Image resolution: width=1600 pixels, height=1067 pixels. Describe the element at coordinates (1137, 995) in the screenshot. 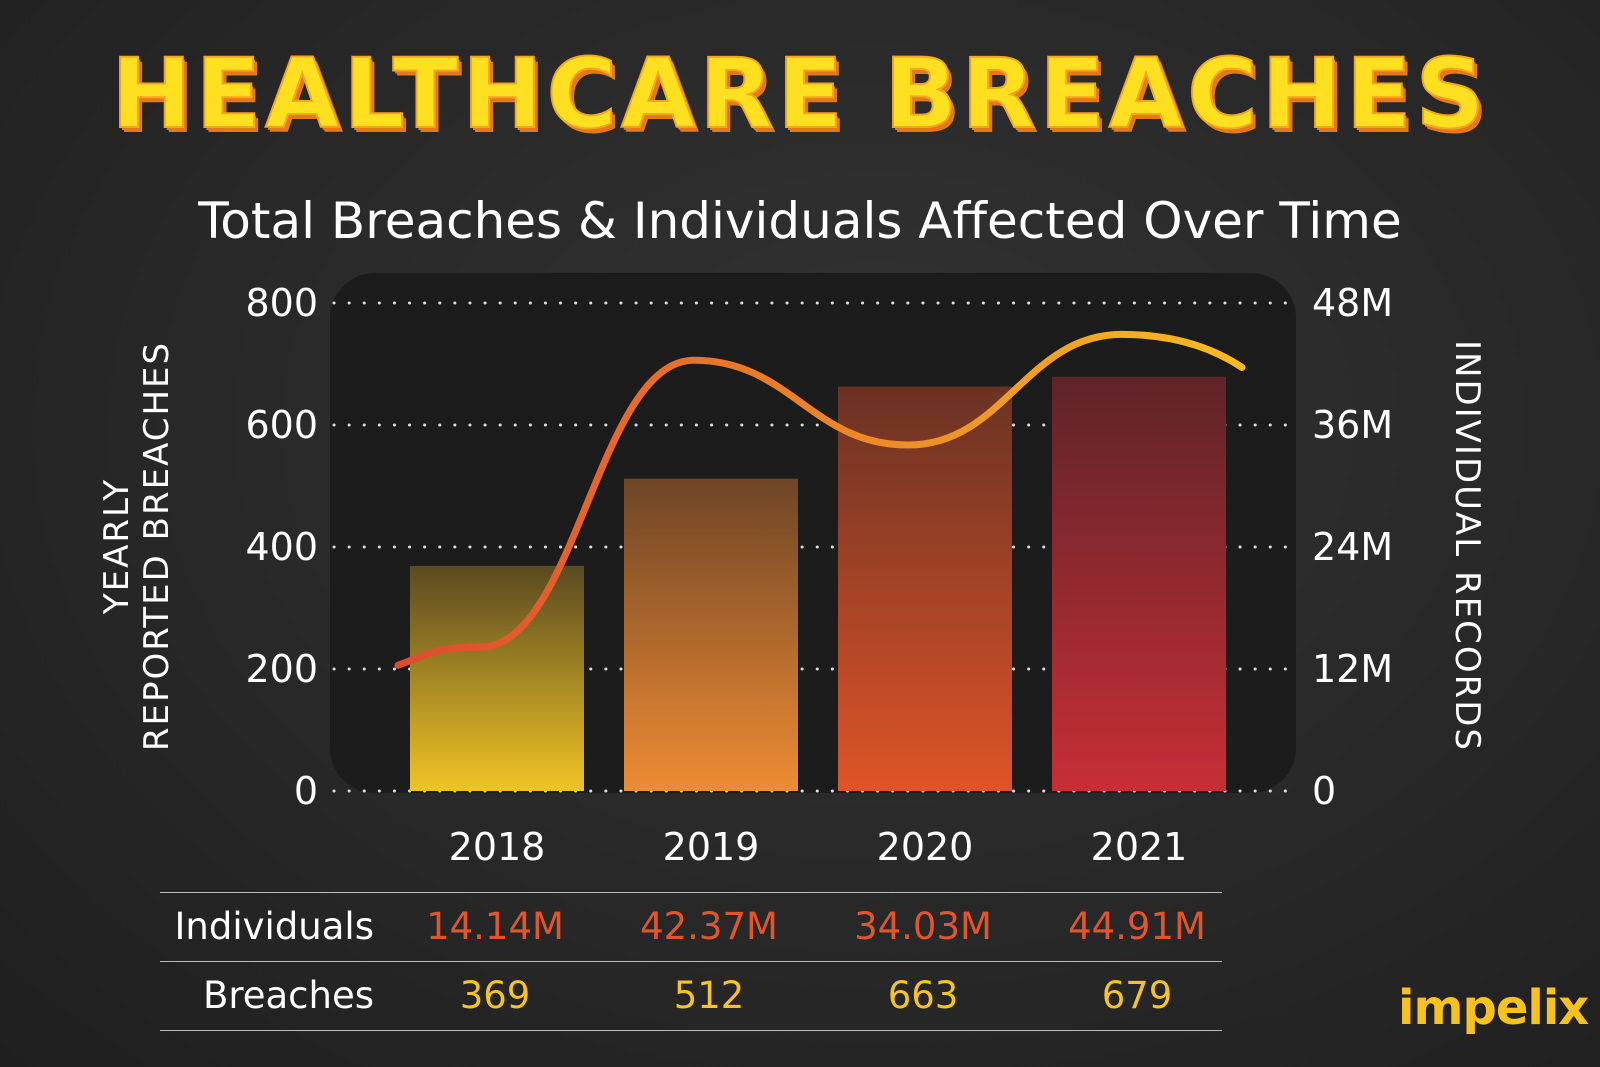

I see `table-cell: 679` at that location.